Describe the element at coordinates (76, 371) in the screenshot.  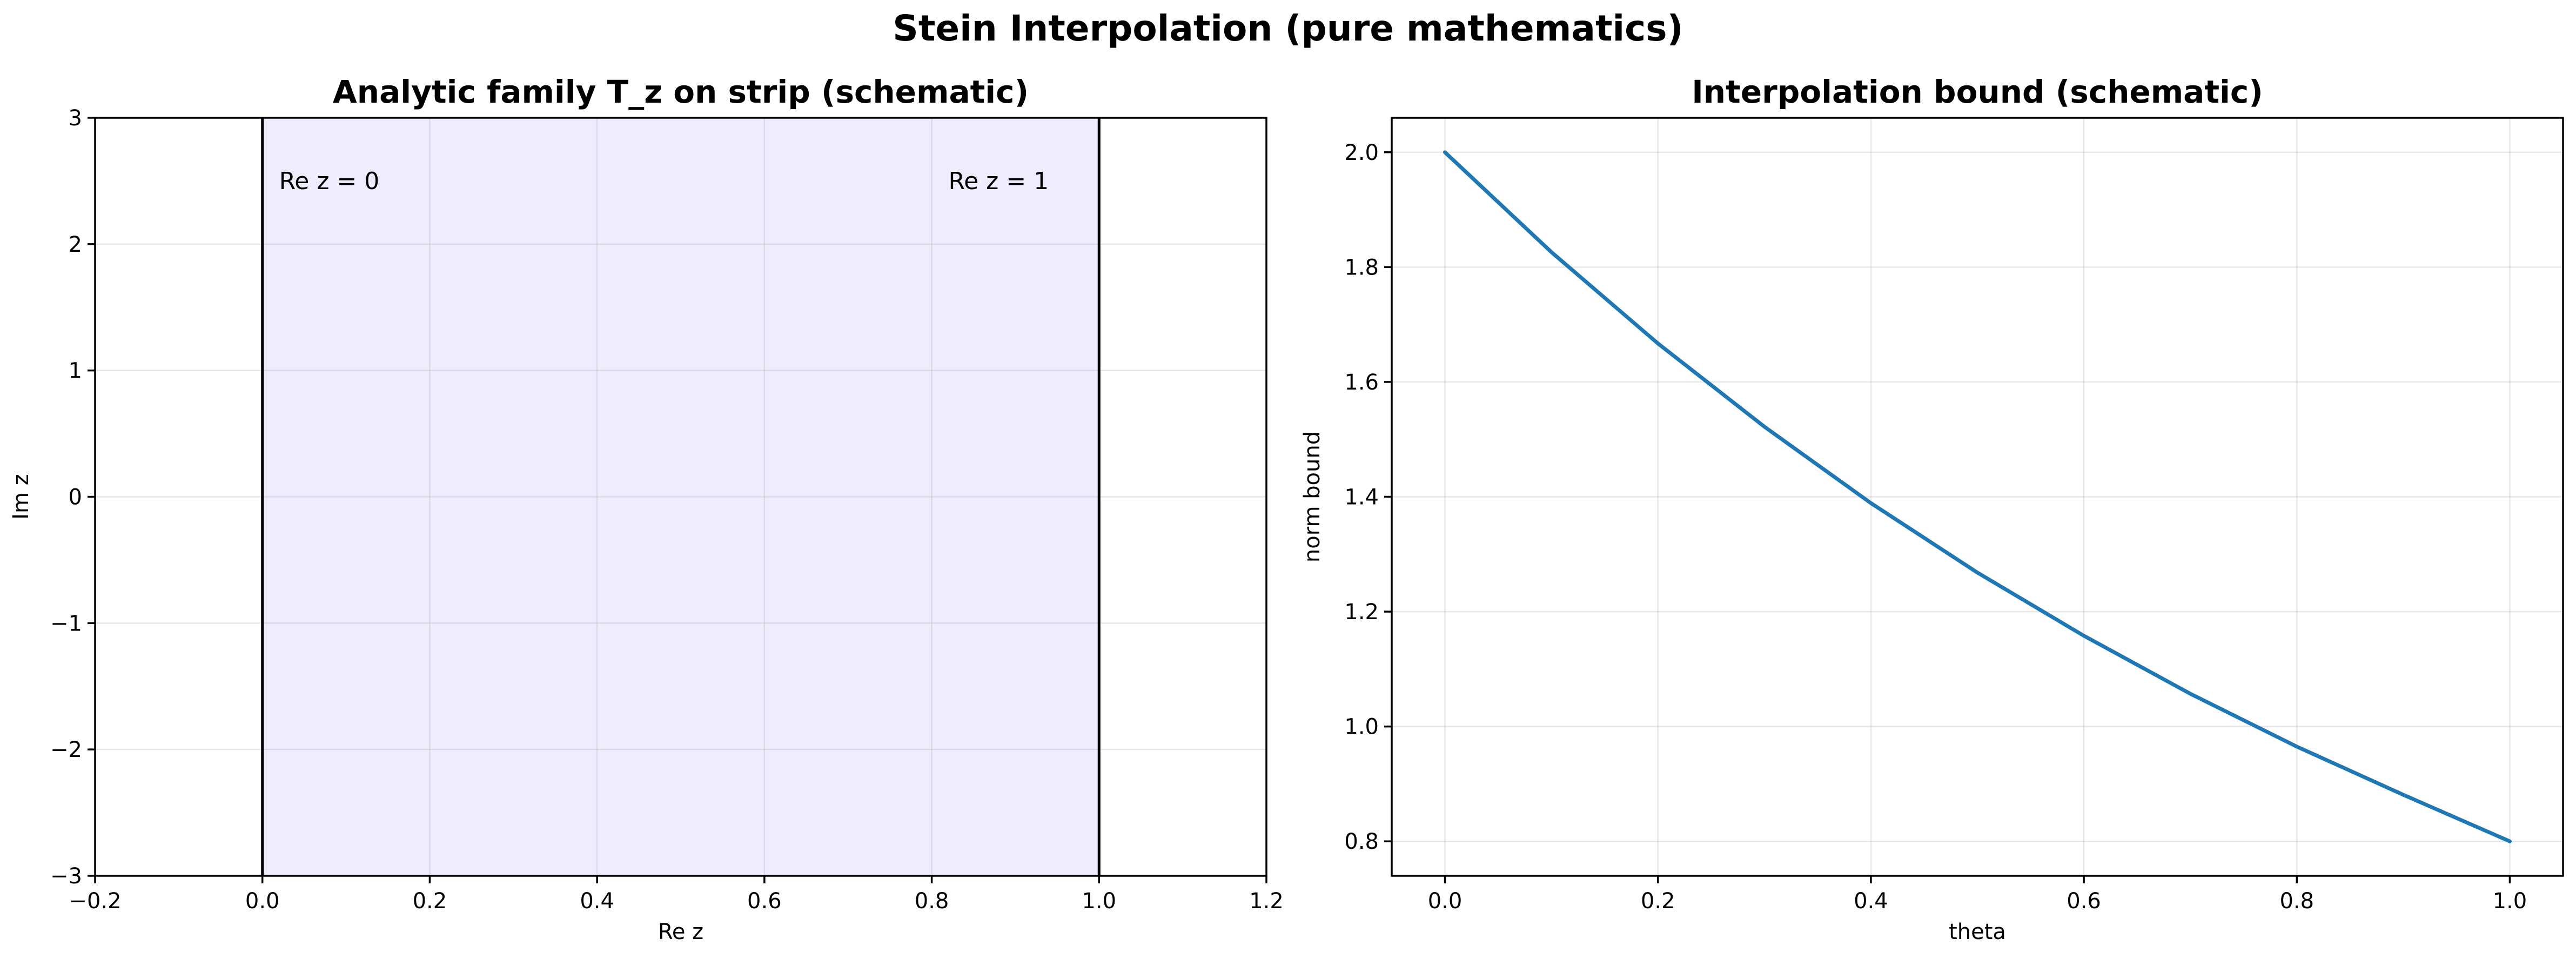
I see `y-tick-label: 1` at that location.